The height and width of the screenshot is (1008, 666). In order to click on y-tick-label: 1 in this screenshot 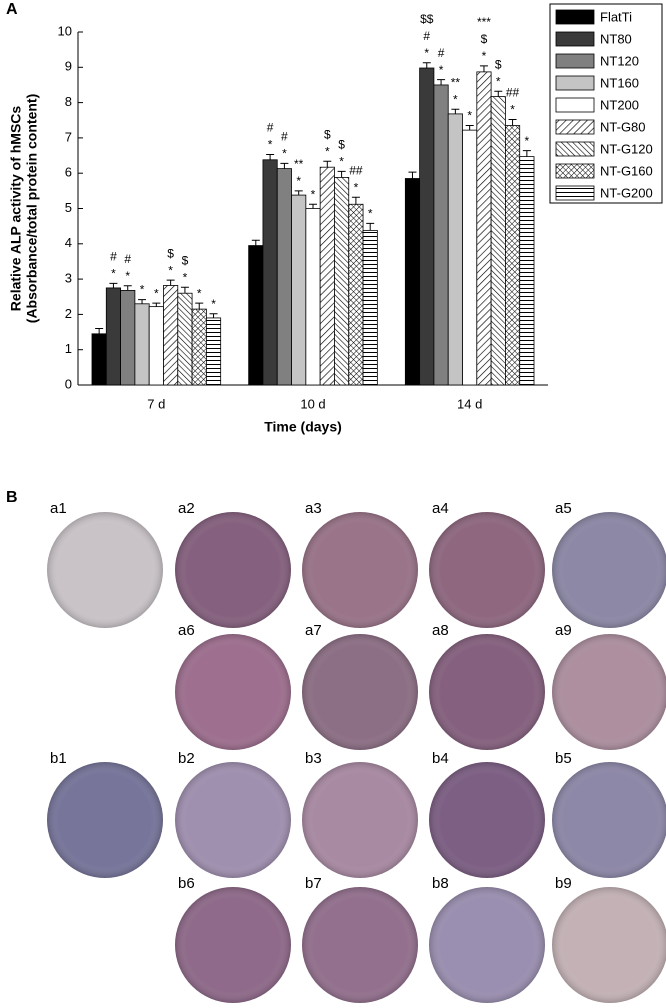, I will do `click(68, 348)`.